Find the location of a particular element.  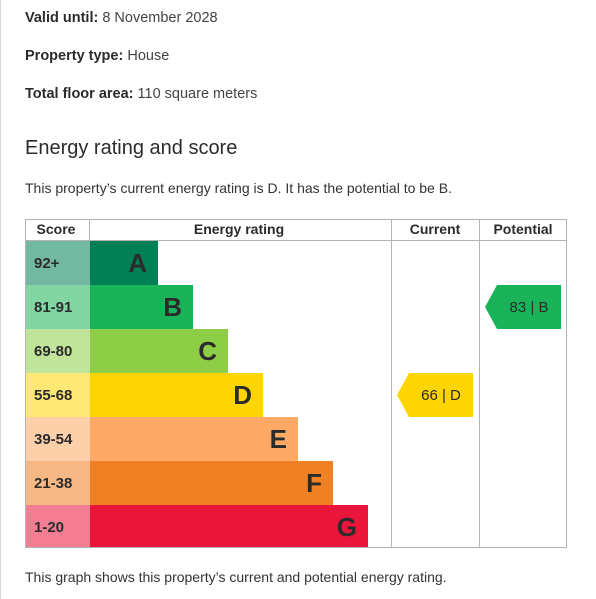

valid-until-label: Valid until: is located at coordinates (62, 18).